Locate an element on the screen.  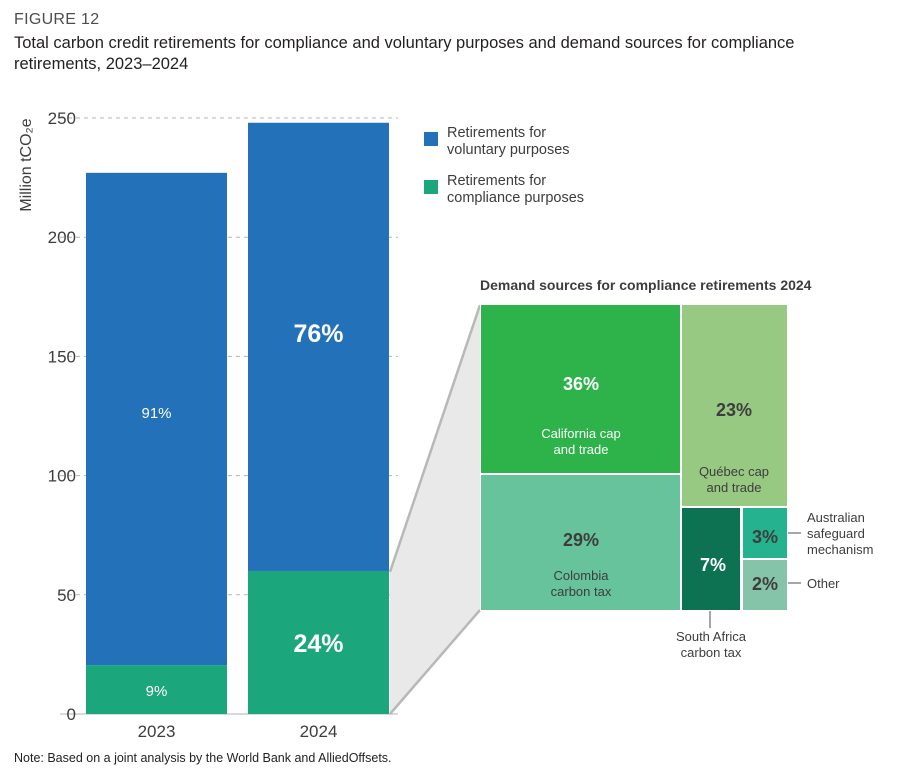
y-tick-label: 250 is located at coordinates (62, 118).